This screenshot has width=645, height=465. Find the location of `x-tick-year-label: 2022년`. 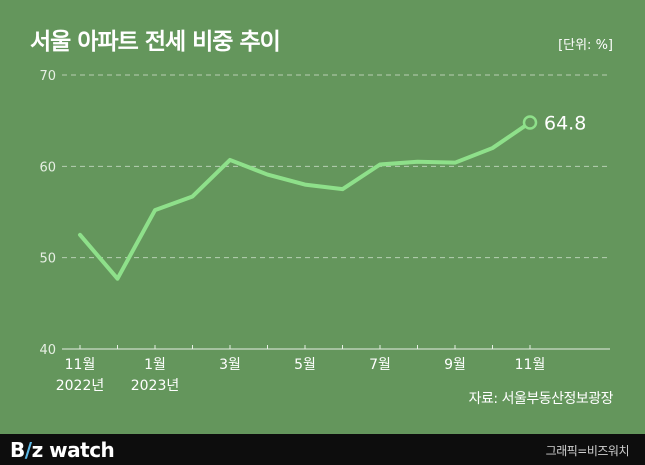

x-tick-year-label: 2022년 is located at coordinates (80, 386).